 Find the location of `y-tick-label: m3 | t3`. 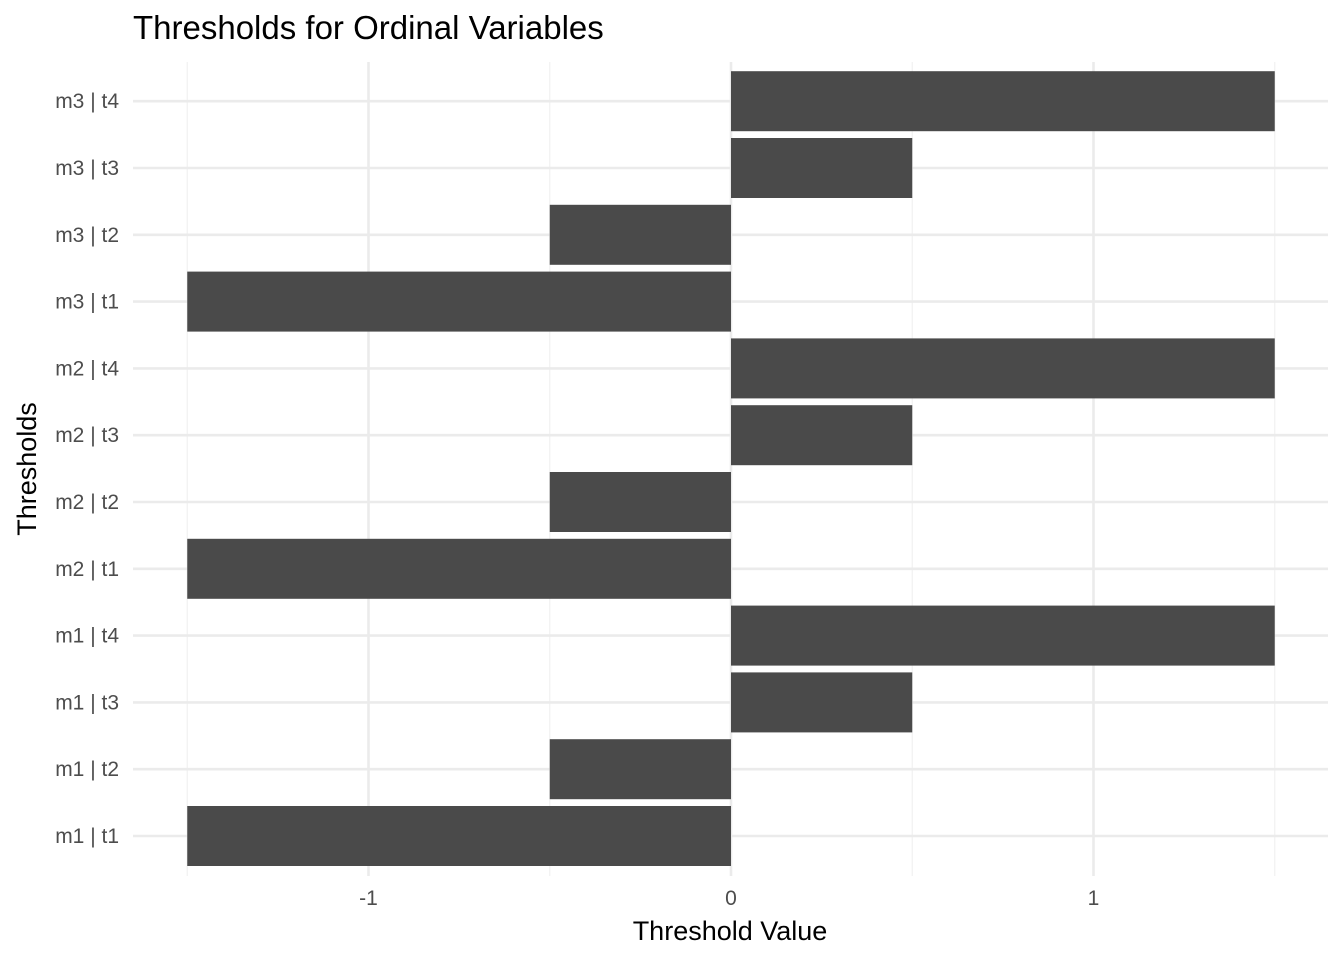

y-tick-label: m3 | t3 is located at coordinates (87, 168).